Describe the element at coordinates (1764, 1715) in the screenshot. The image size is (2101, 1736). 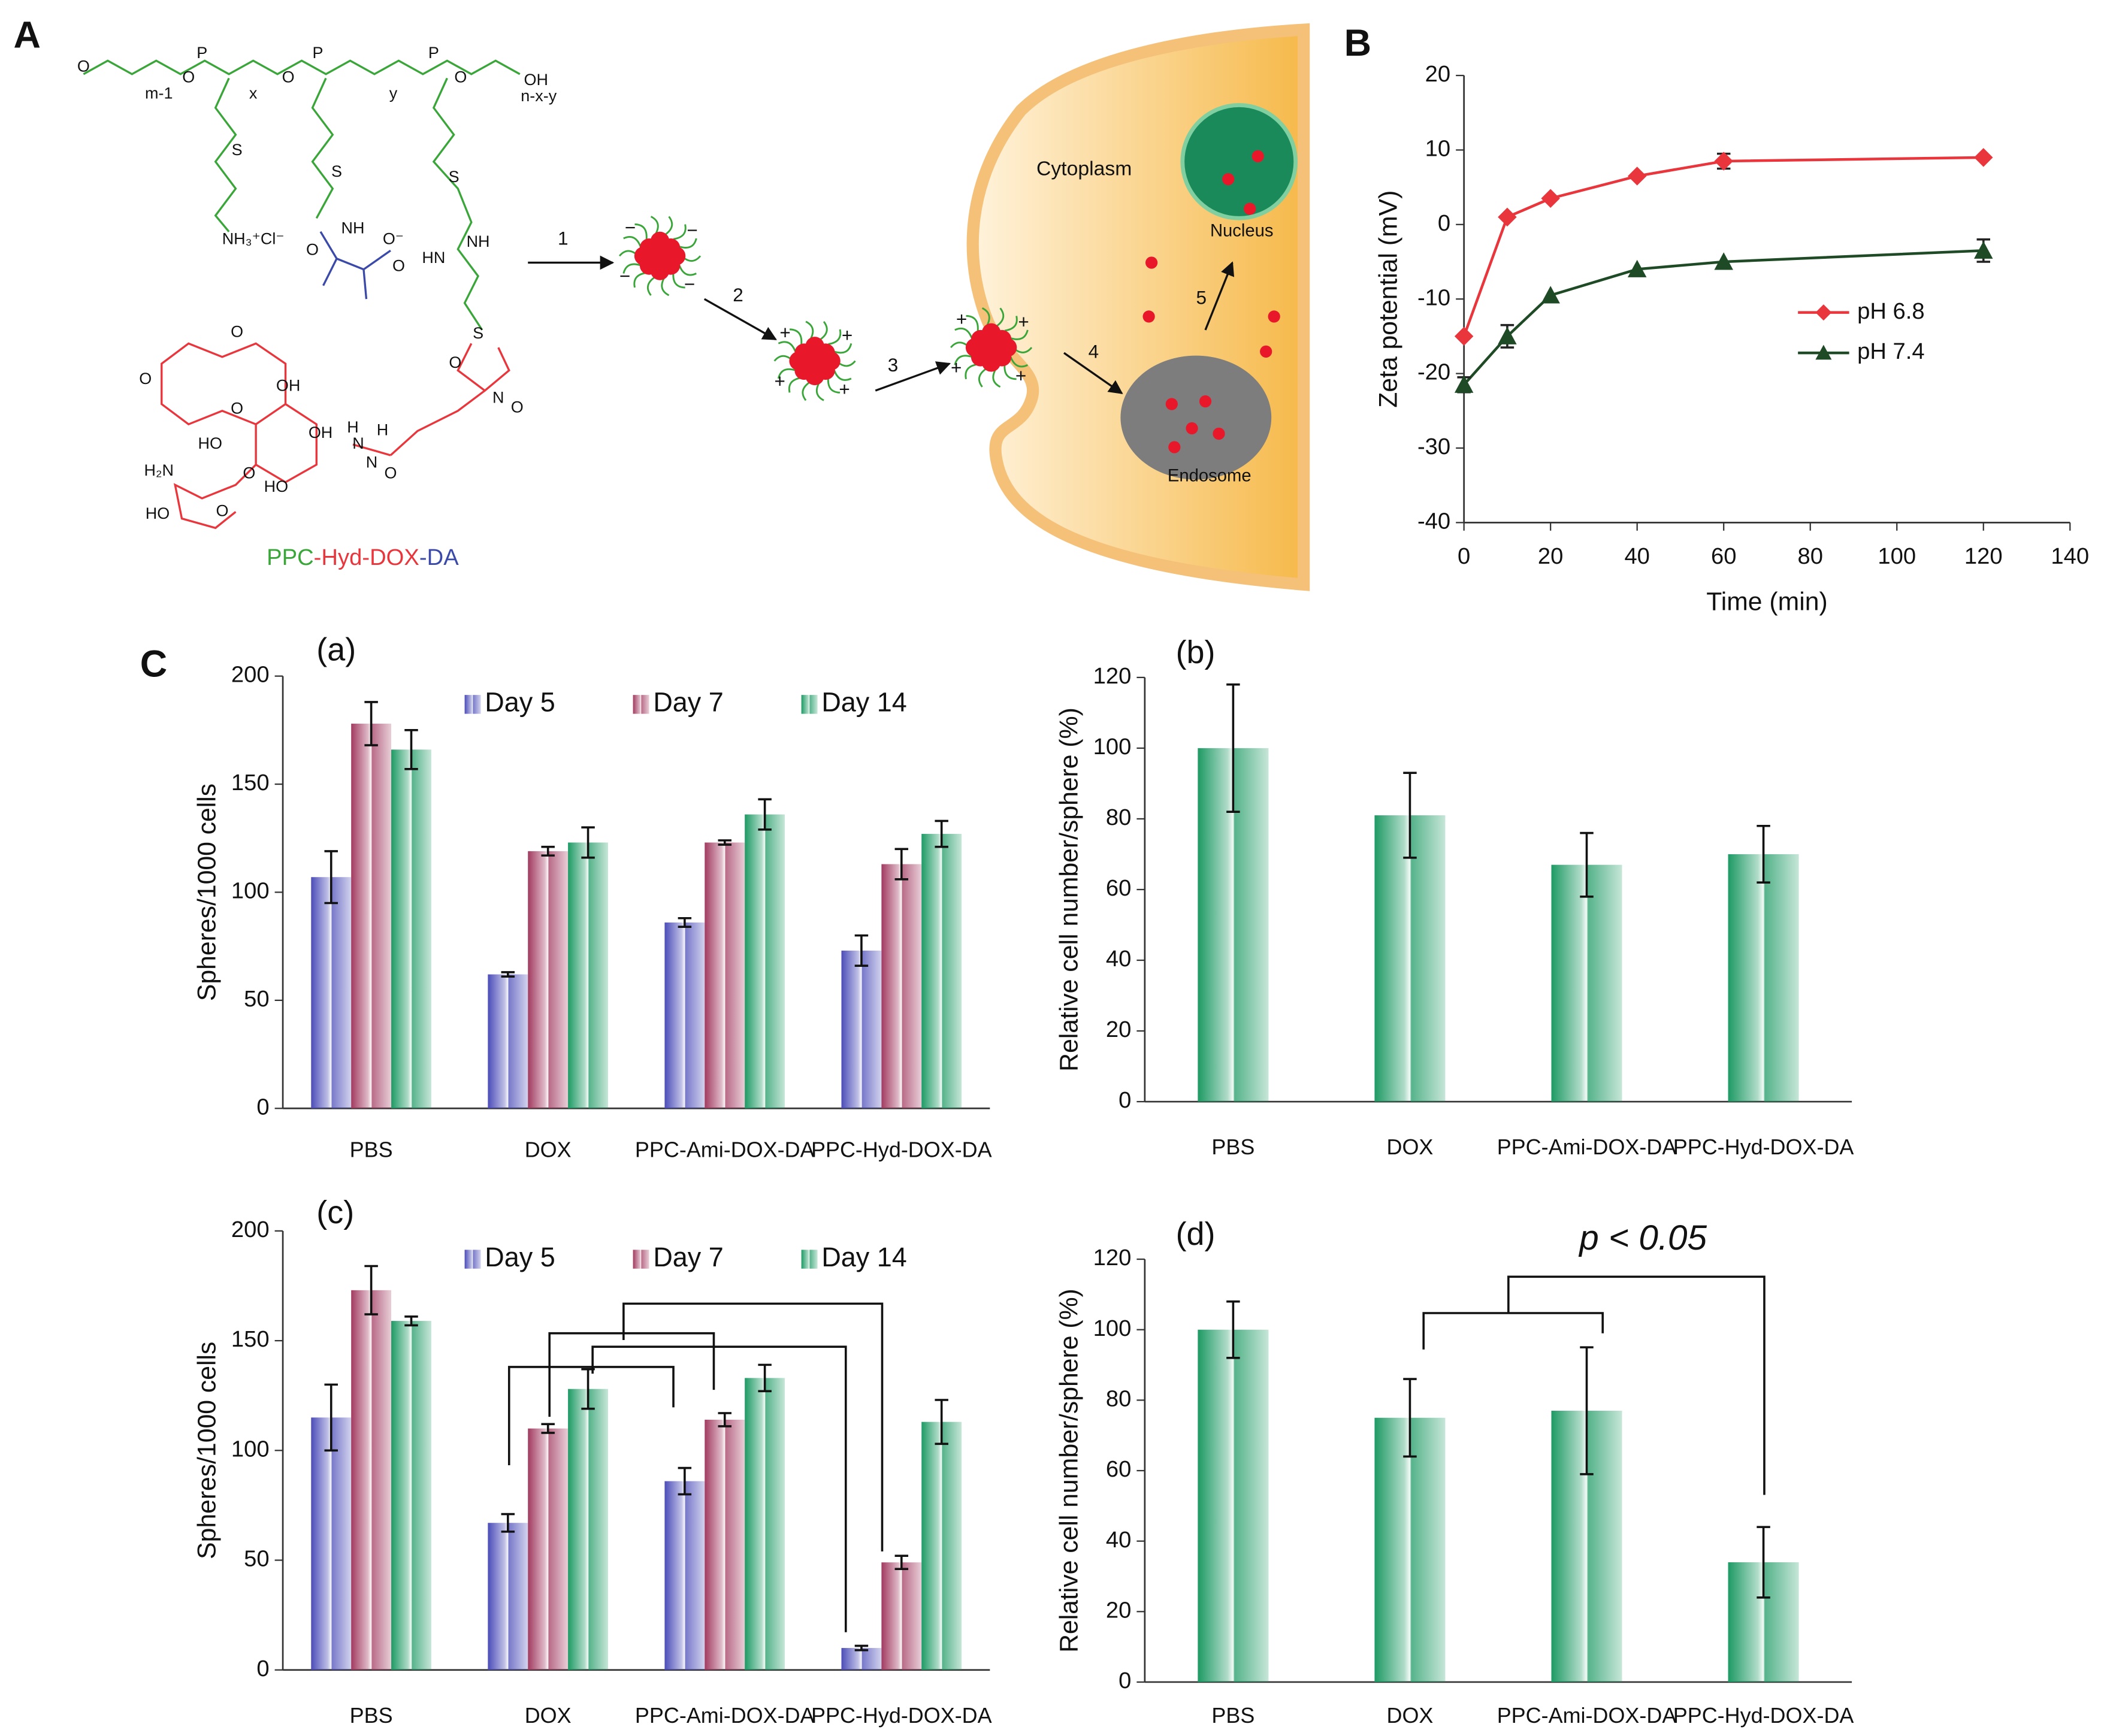
I see `x-tick-label: PPC-Hyd-DOX-DA` at that location.